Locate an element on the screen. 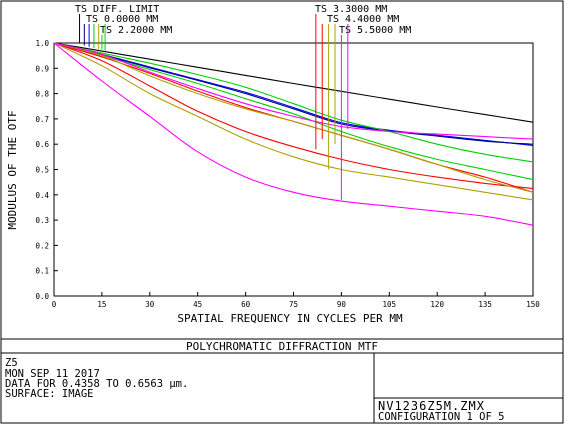  y-tick-label: 0.7 is located at coordinates (42, 119).